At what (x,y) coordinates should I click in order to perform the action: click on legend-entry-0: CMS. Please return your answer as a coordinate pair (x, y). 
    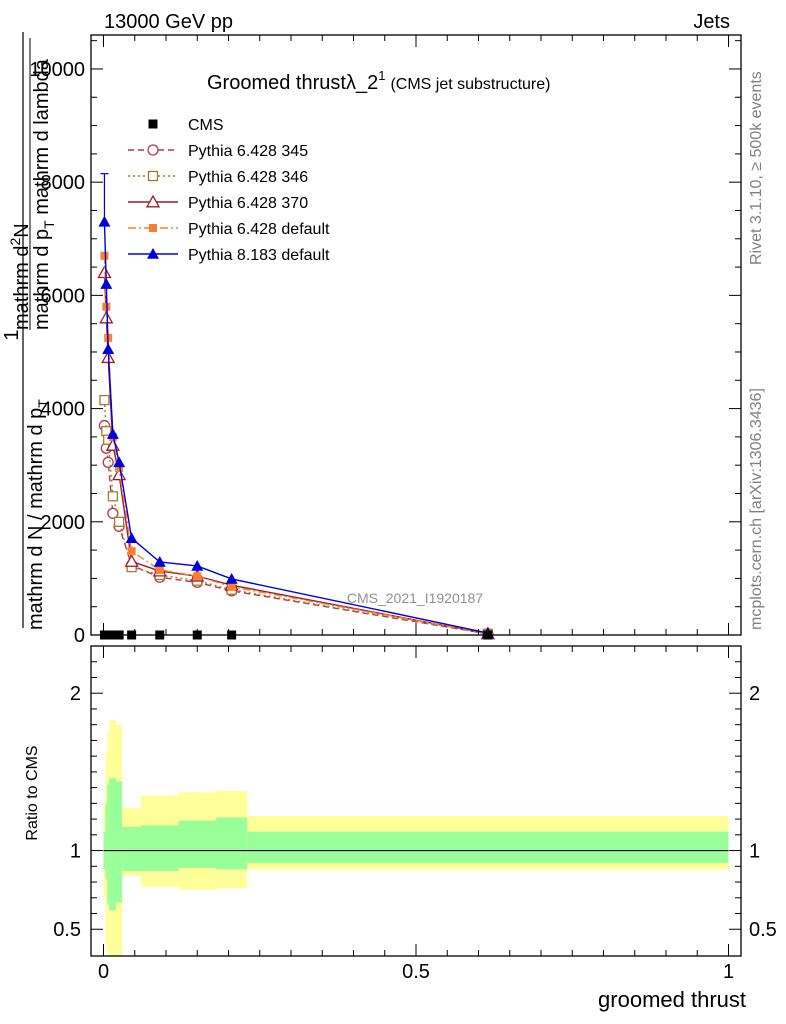
    Looking at the image, I should click on (186, 125).